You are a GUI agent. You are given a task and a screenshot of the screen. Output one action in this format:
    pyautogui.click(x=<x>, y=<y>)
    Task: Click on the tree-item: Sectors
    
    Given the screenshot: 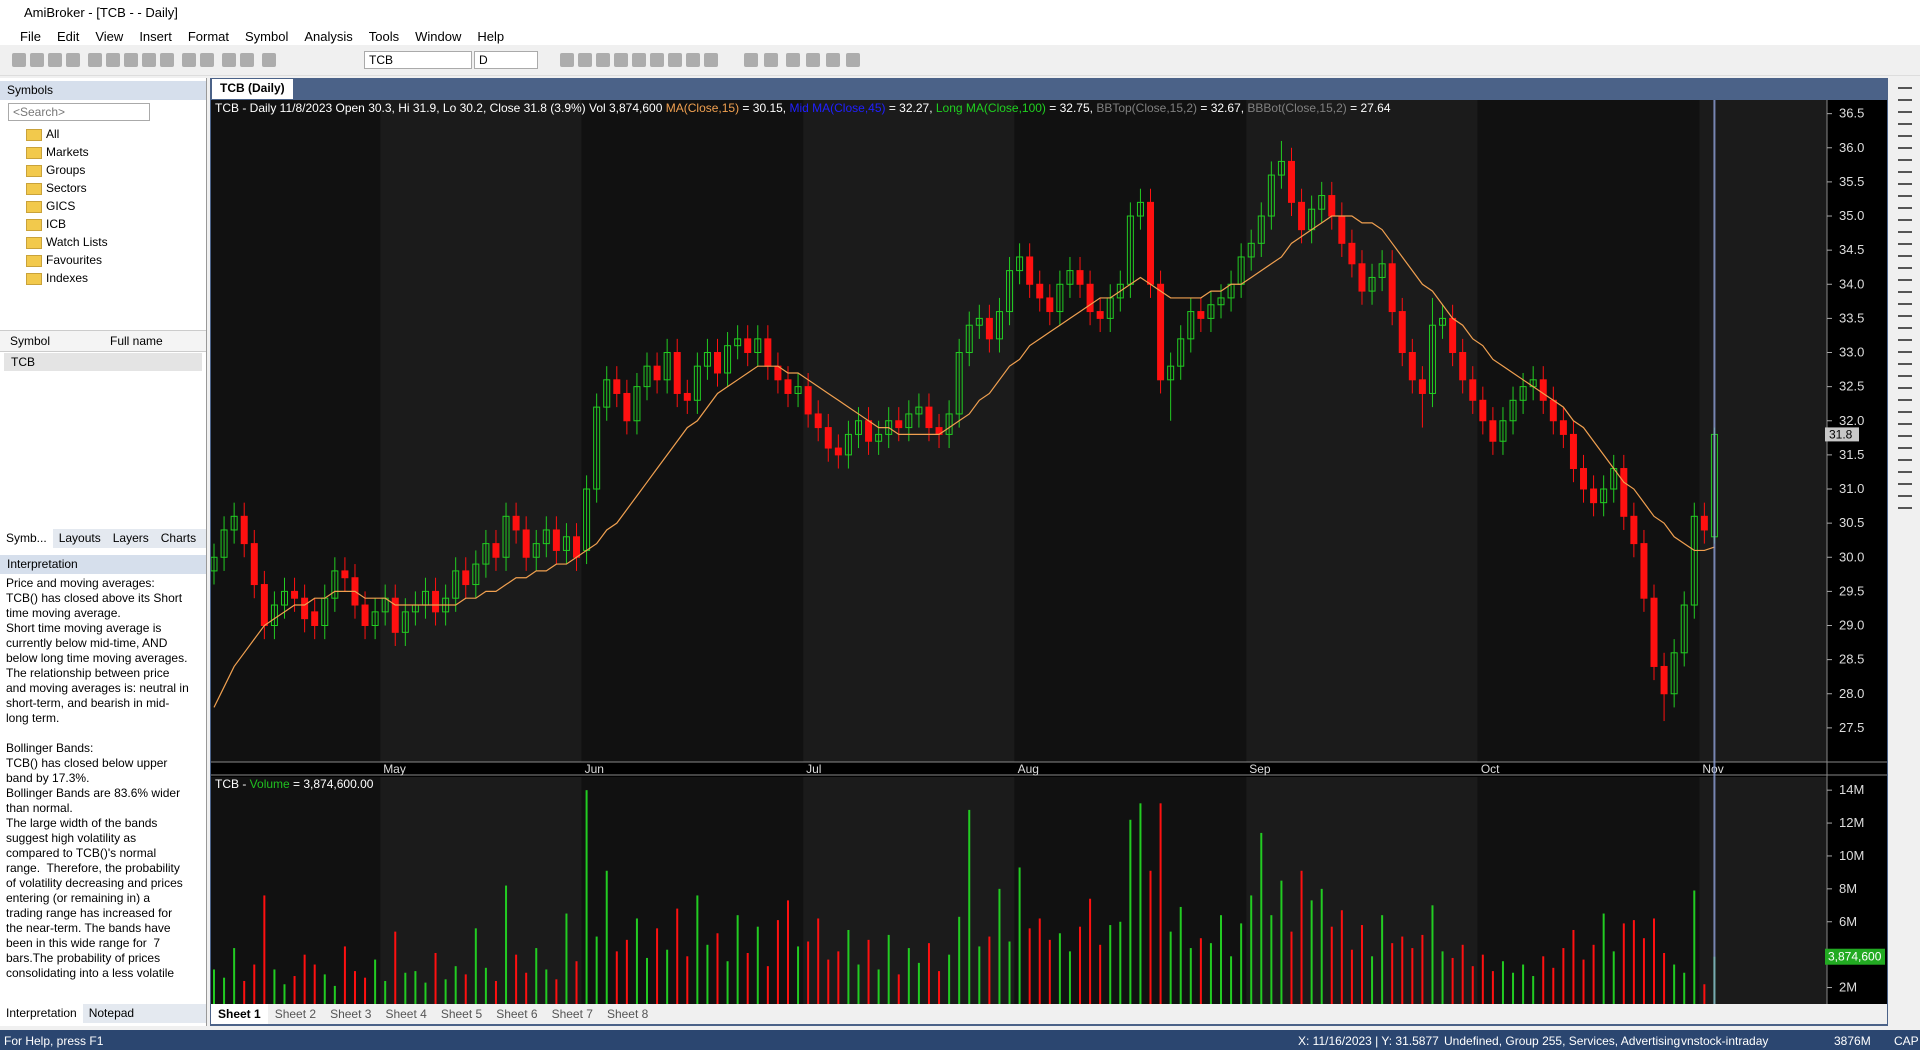 What is the action you would take?
    pyautogui.click(x=61, y=188)
    